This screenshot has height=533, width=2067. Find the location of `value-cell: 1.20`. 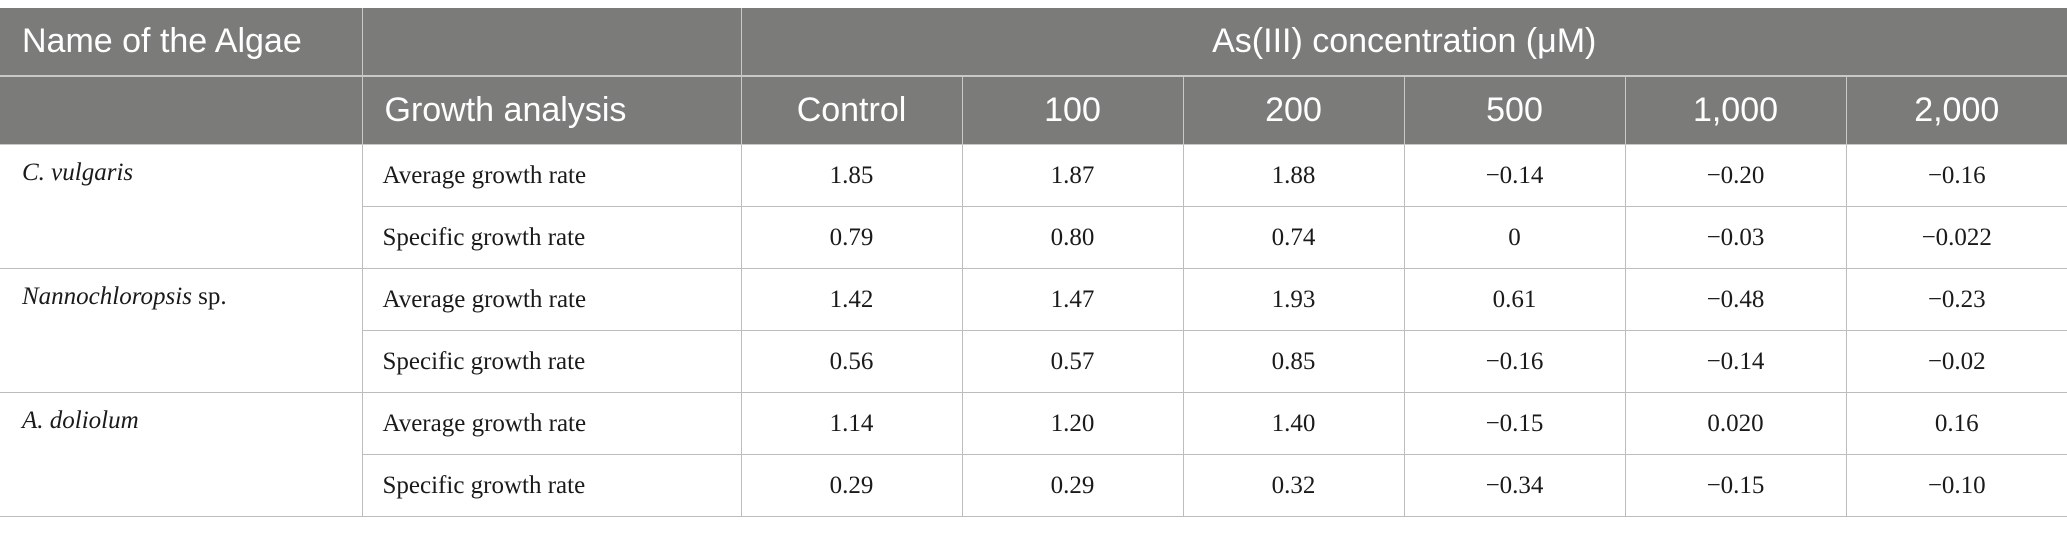

value-cell: 1.20 is located at coordinates (1073, 423).